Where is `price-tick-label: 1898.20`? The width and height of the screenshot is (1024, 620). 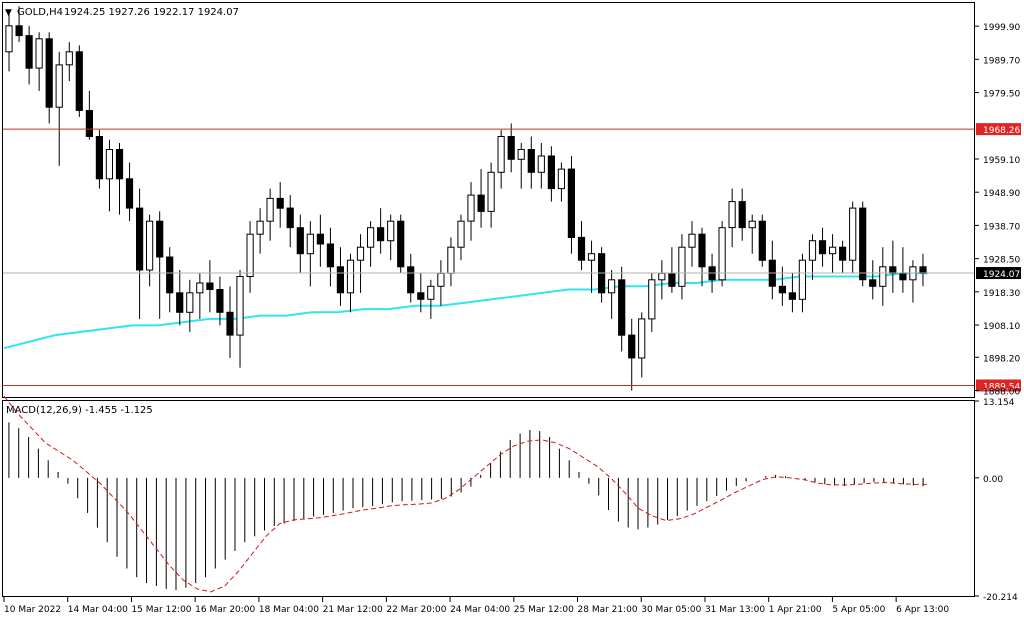
price-tick-label: 1898.20 is located at coordinates (1001, 359).